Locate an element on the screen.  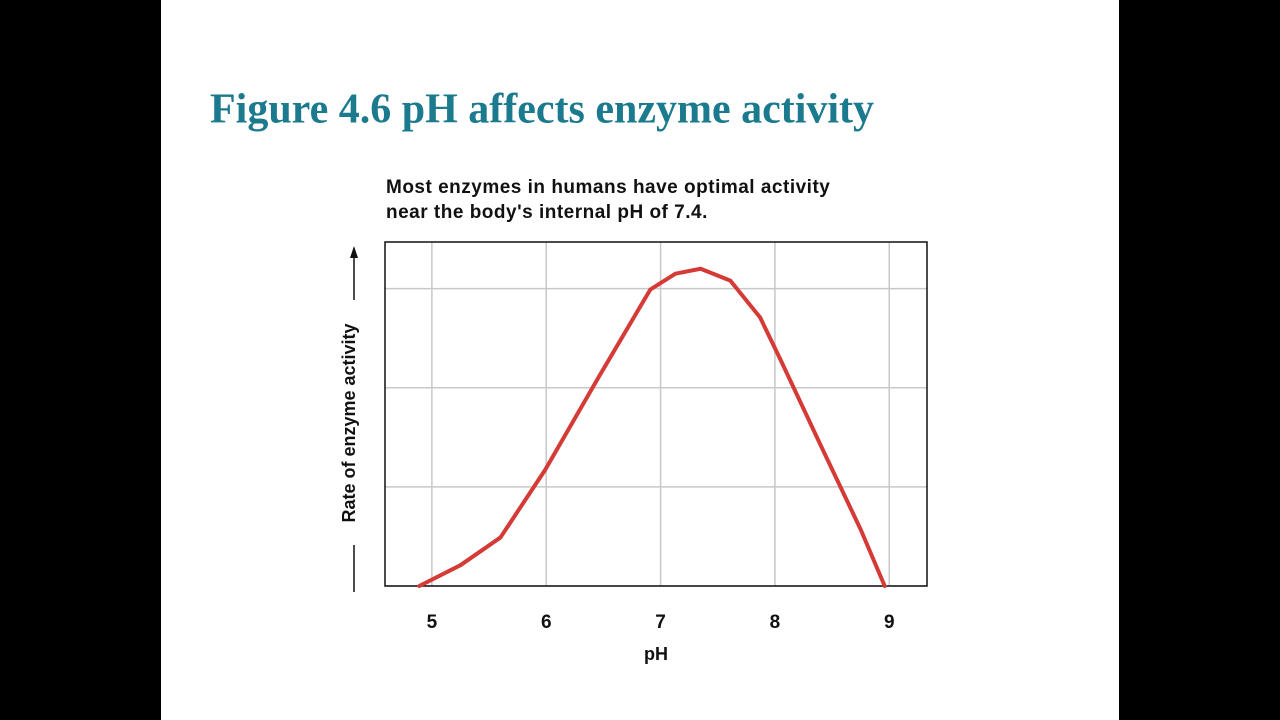
y-axis-arrowhead is located at coordinates (354, 252).